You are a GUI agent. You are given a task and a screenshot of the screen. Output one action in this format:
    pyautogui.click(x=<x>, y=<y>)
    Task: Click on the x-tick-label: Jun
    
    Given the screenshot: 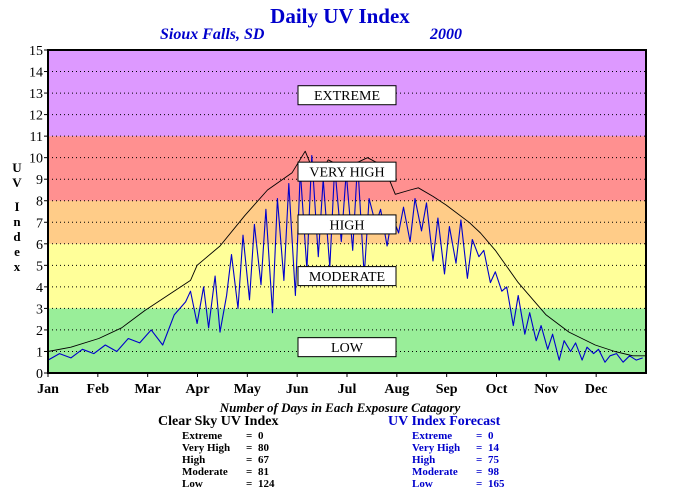 What is the action you would take?
    pyautogui.click(x=297, y=389)
    